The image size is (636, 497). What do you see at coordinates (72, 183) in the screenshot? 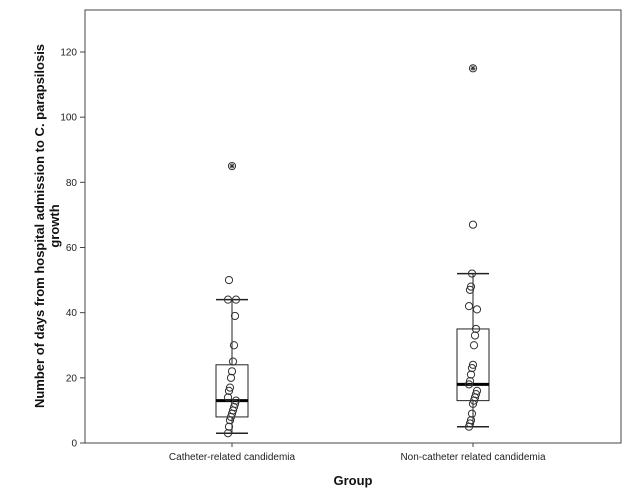
I see `y-tick-label: 80` at bounding box center [72, 183].